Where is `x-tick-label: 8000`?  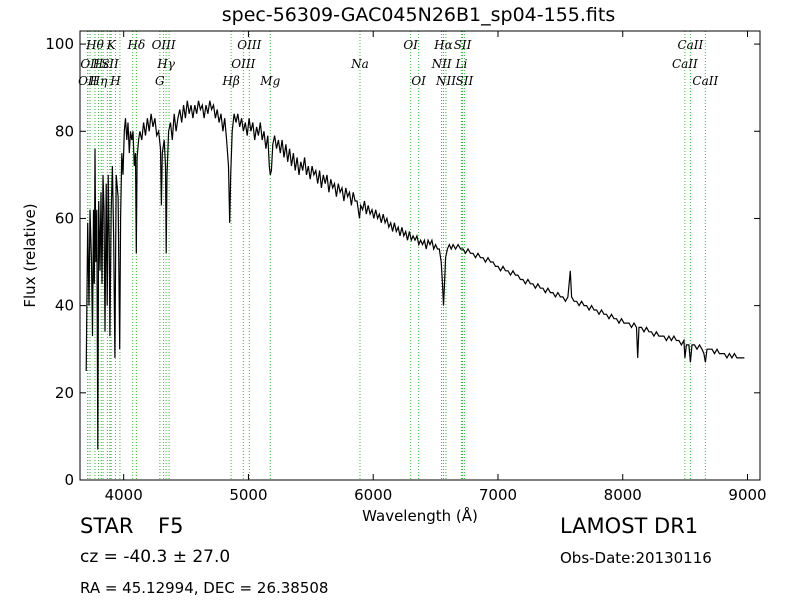
x-tick-label: 8000 is located at coordinates (623, 495).